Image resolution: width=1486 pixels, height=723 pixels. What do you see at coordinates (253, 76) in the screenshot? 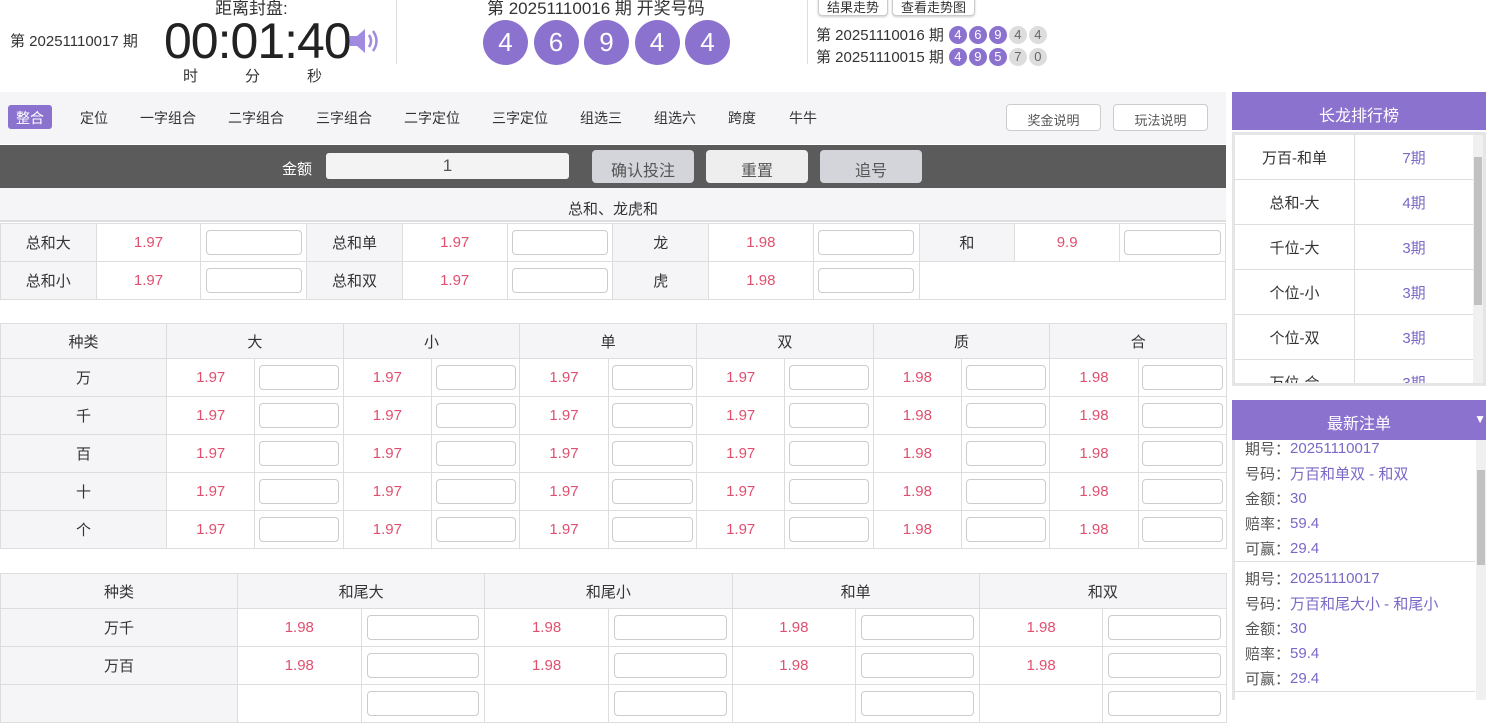
I see `minute-unit: 分` at bounding box center [253, 76].